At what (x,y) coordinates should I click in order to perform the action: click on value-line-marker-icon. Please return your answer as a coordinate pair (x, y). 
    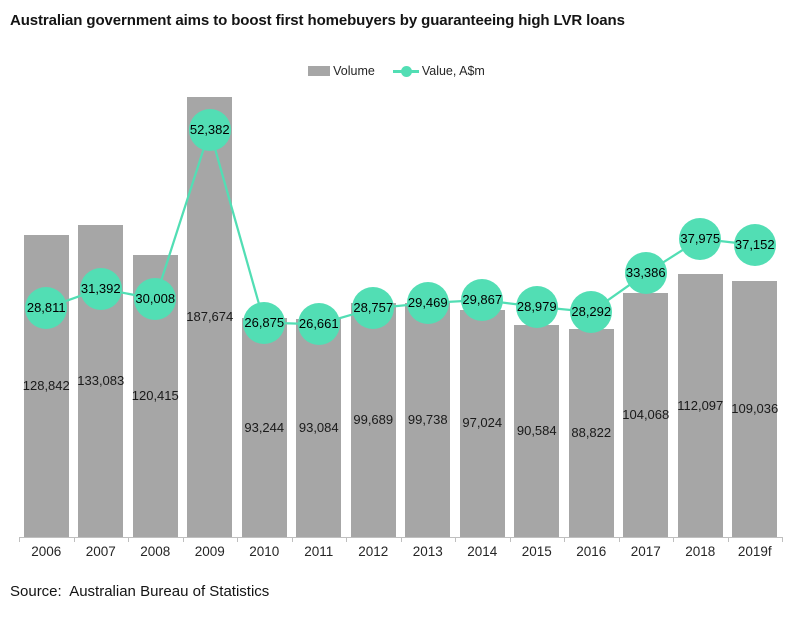
    Looking at the image, I should click on (405, 71).